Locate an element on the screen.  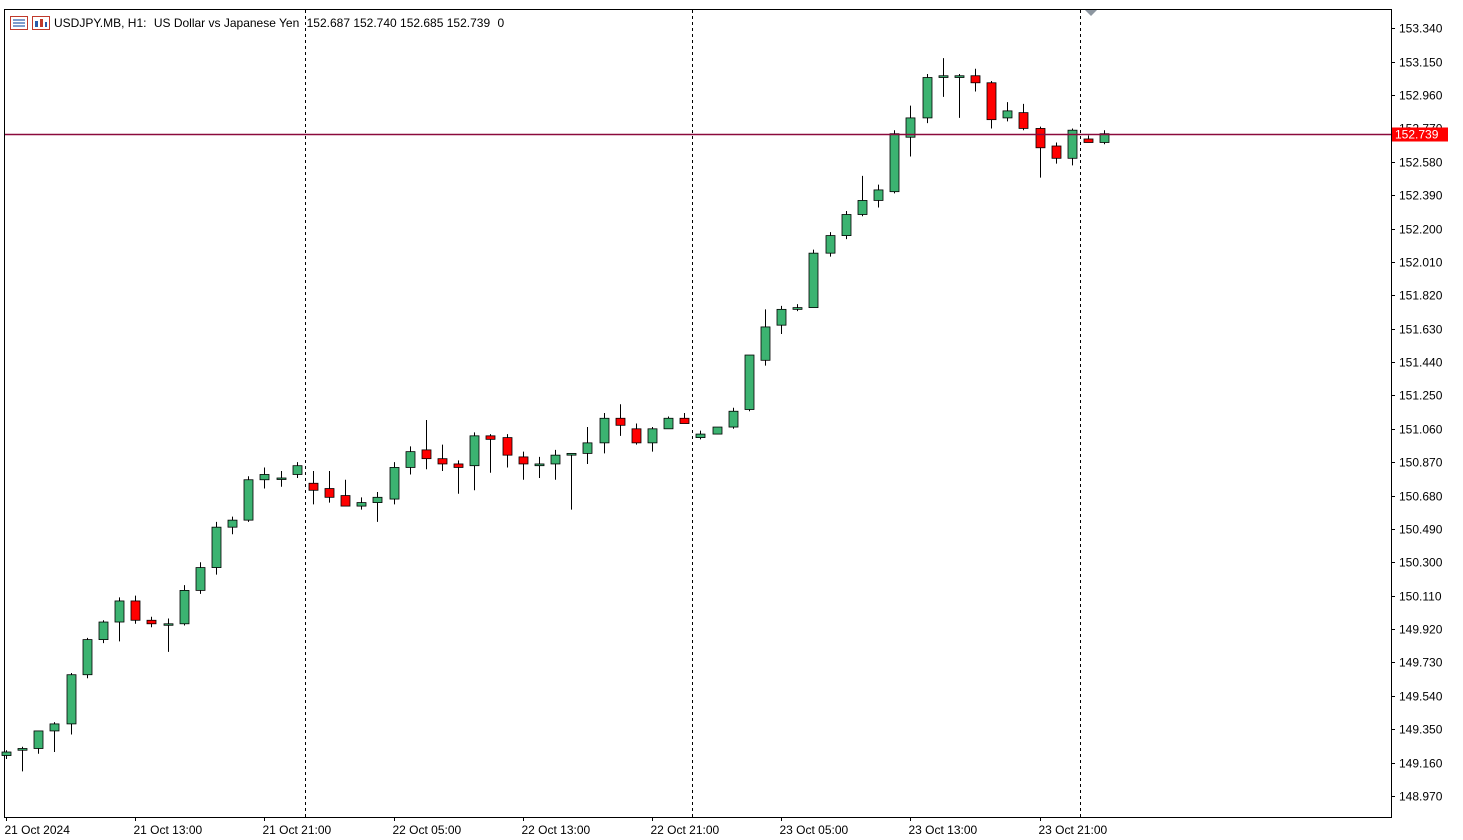
x-tick-label: 22 Oct 13:00 is located at coordinates (556, 830).